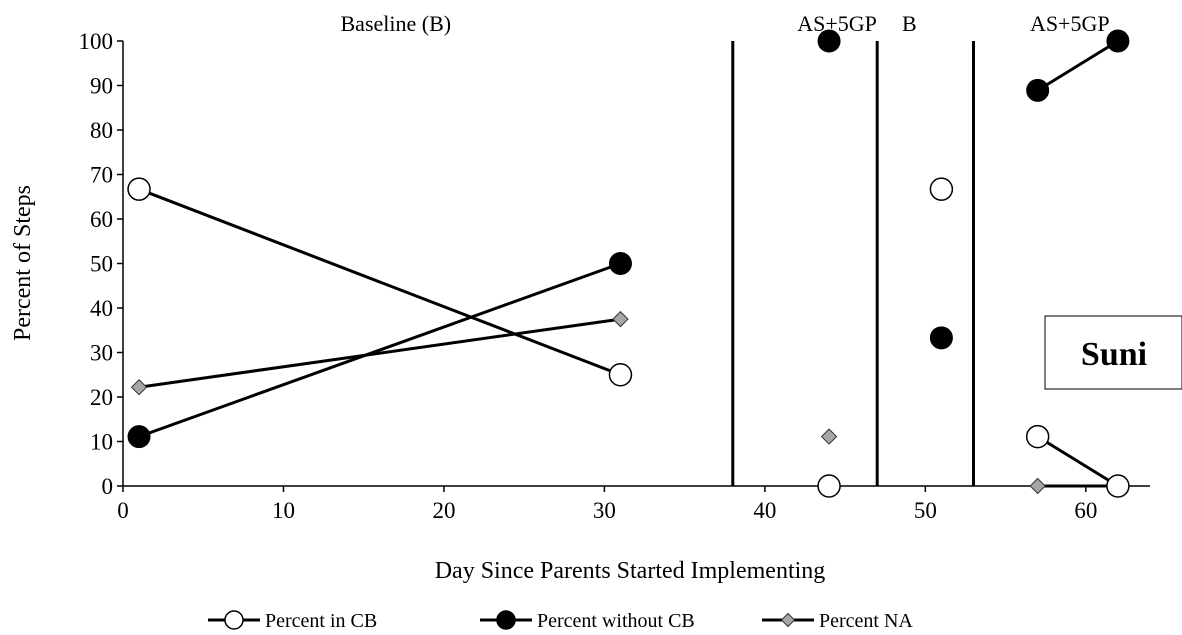 The image size is (1182, 635). What do you see at coordinates (837, 23) in the screenshot?
I see `phase-label-2: AS+5GP` at bounding box center [837, 23].